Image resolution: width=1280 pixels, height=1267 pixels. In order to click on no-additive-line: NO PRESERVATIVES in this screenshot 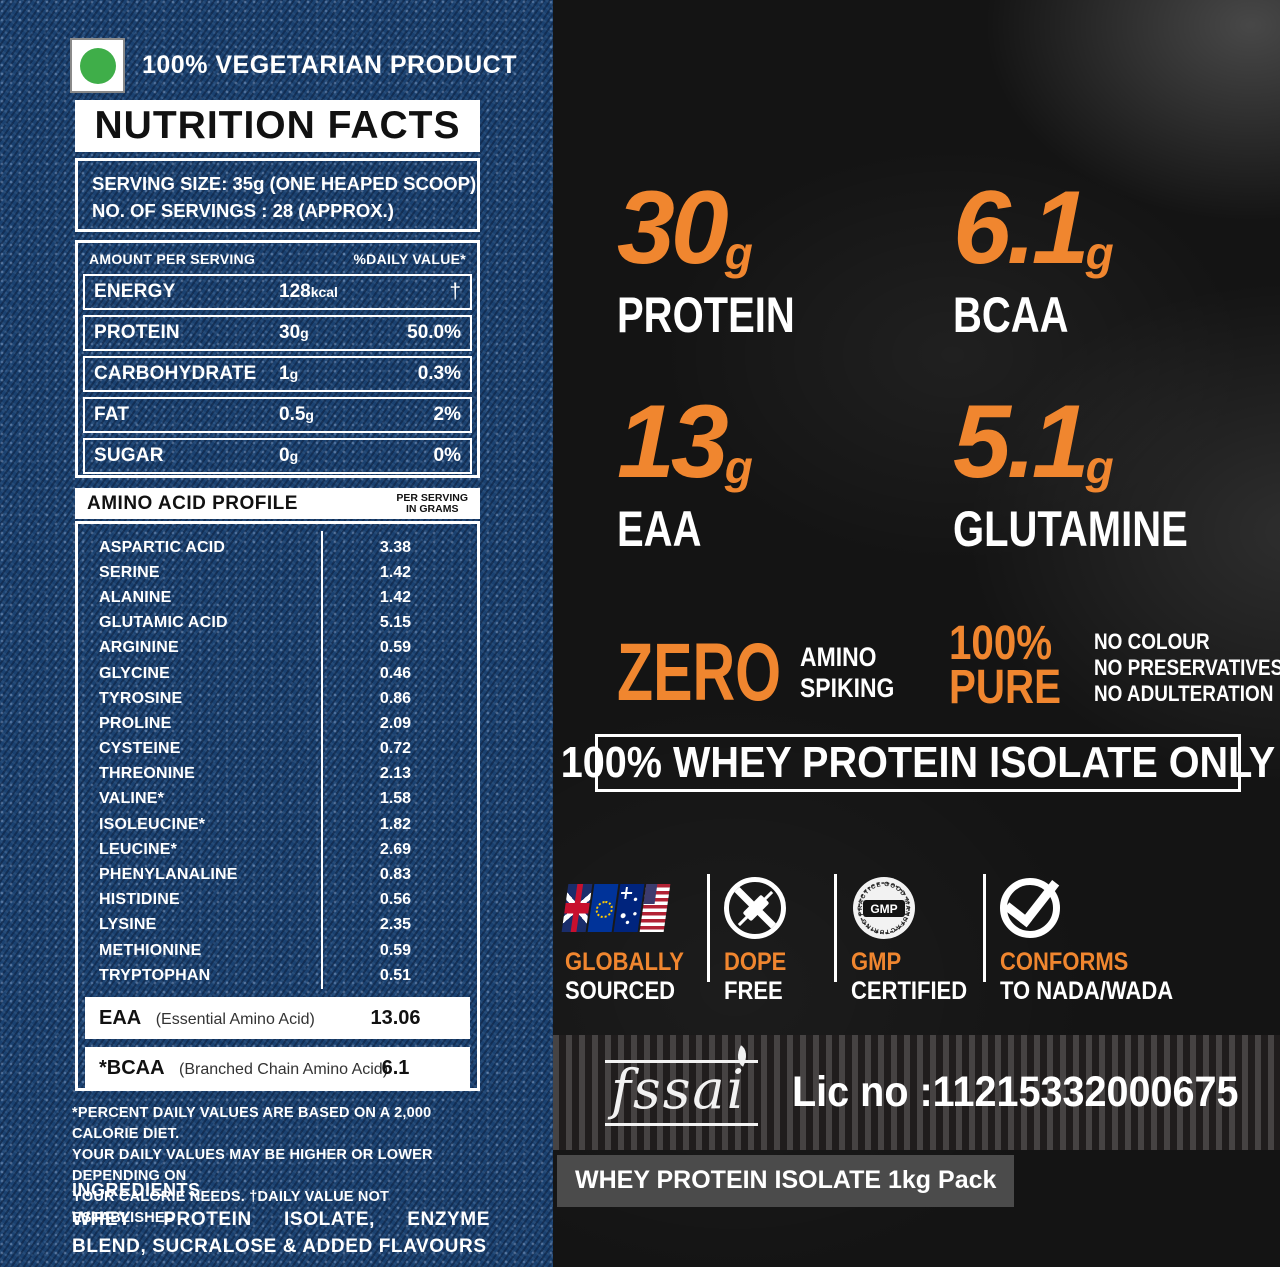, I will do `click(1187, 667)`.